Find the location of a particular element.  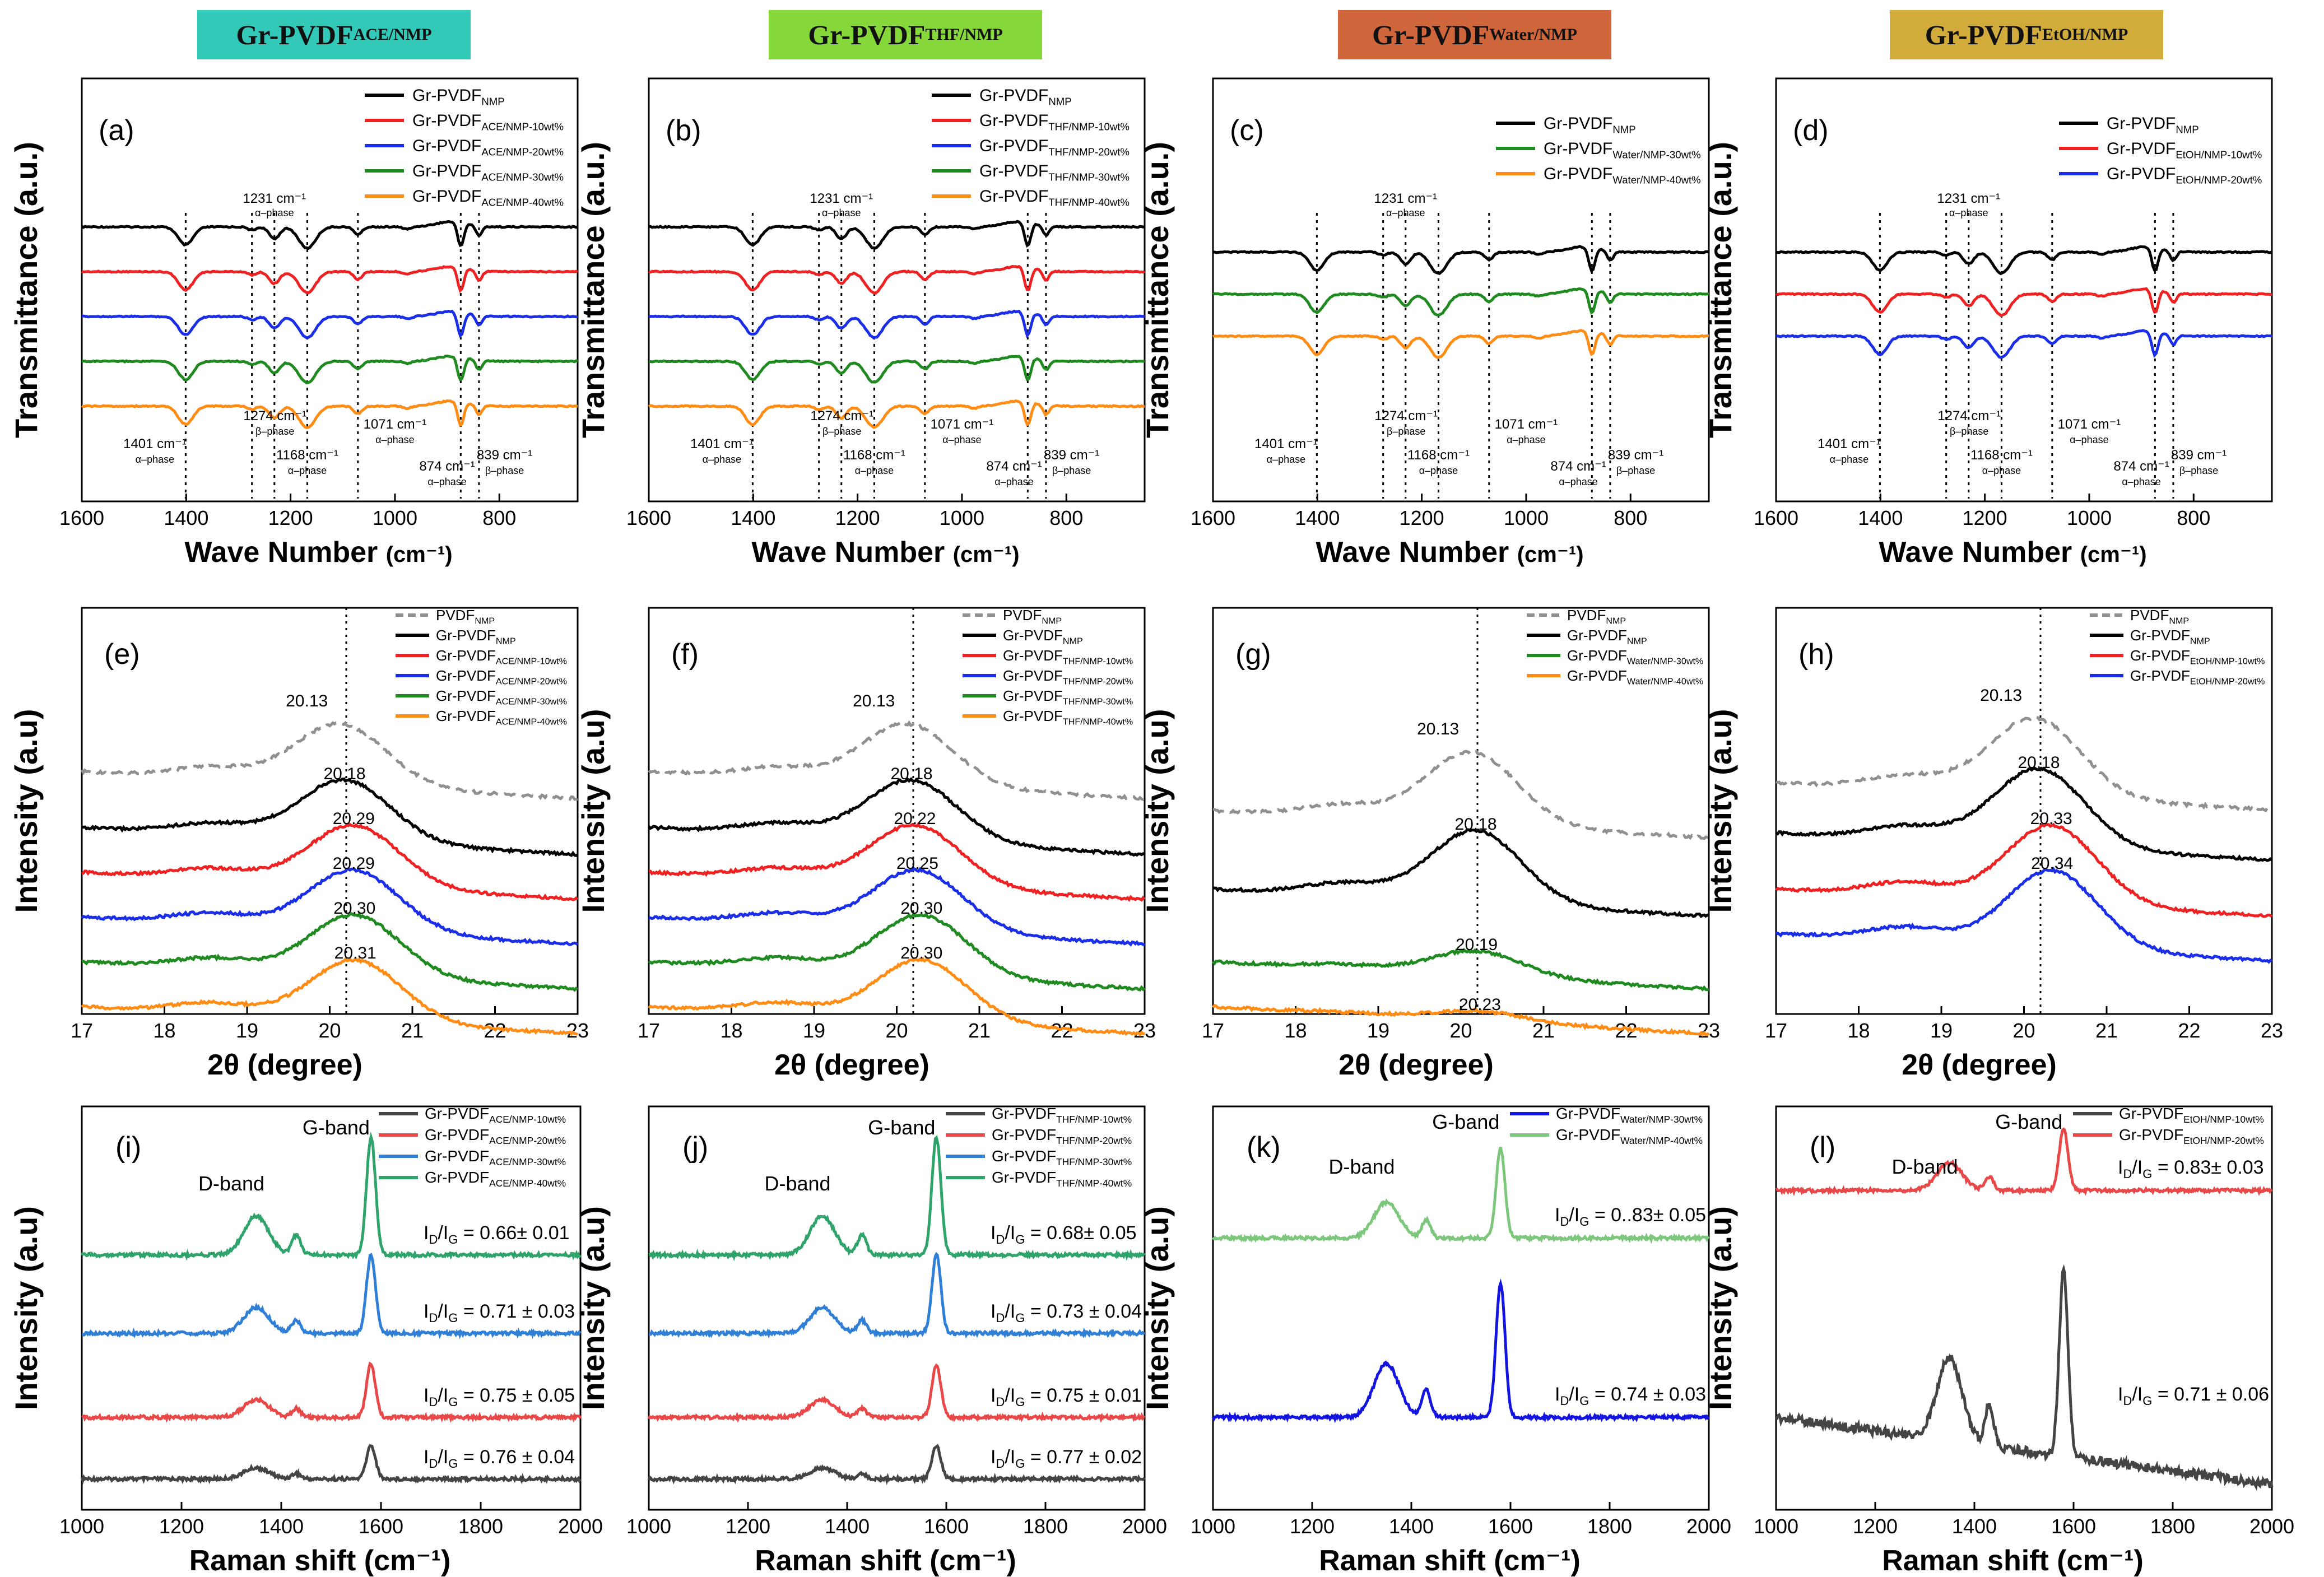

x-tick-label: 1400 is located at coordinates (186, 517).